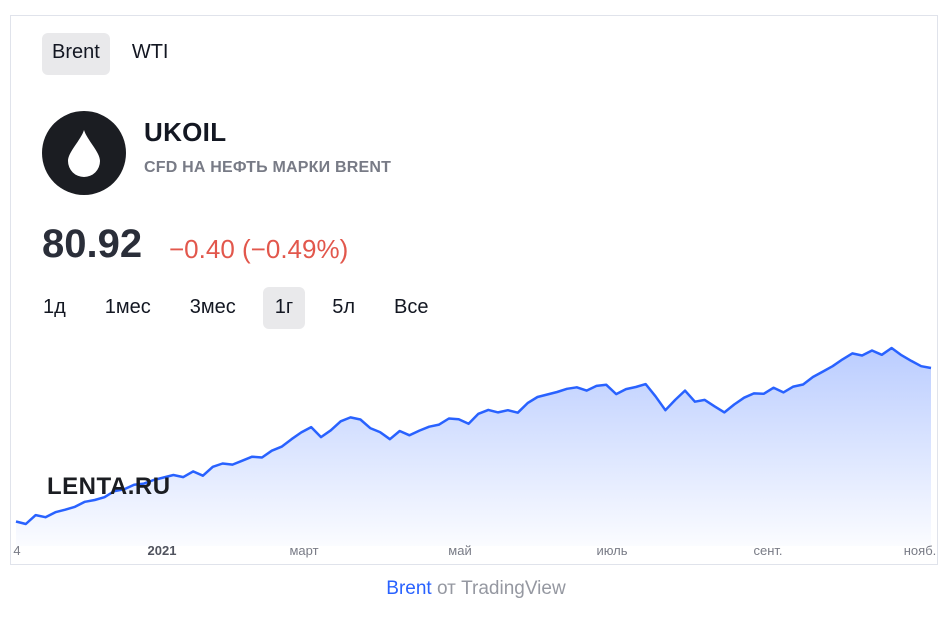 The image size is (952, 617). Describe the element at coordinates (127, 307) in the screenshot. I see `range-1m: 1мес` at that location.